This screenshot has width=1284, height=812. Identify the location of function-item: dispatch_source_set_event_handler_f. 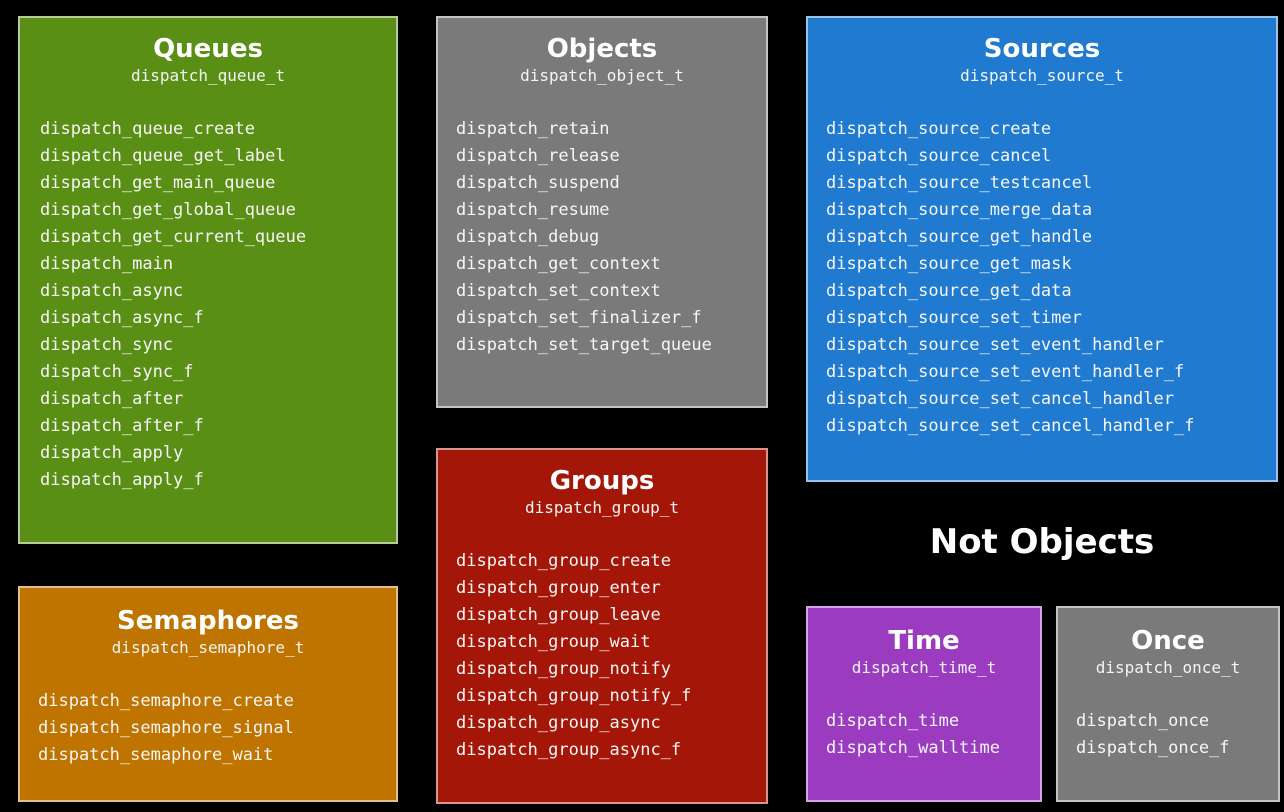
(1005, 372).